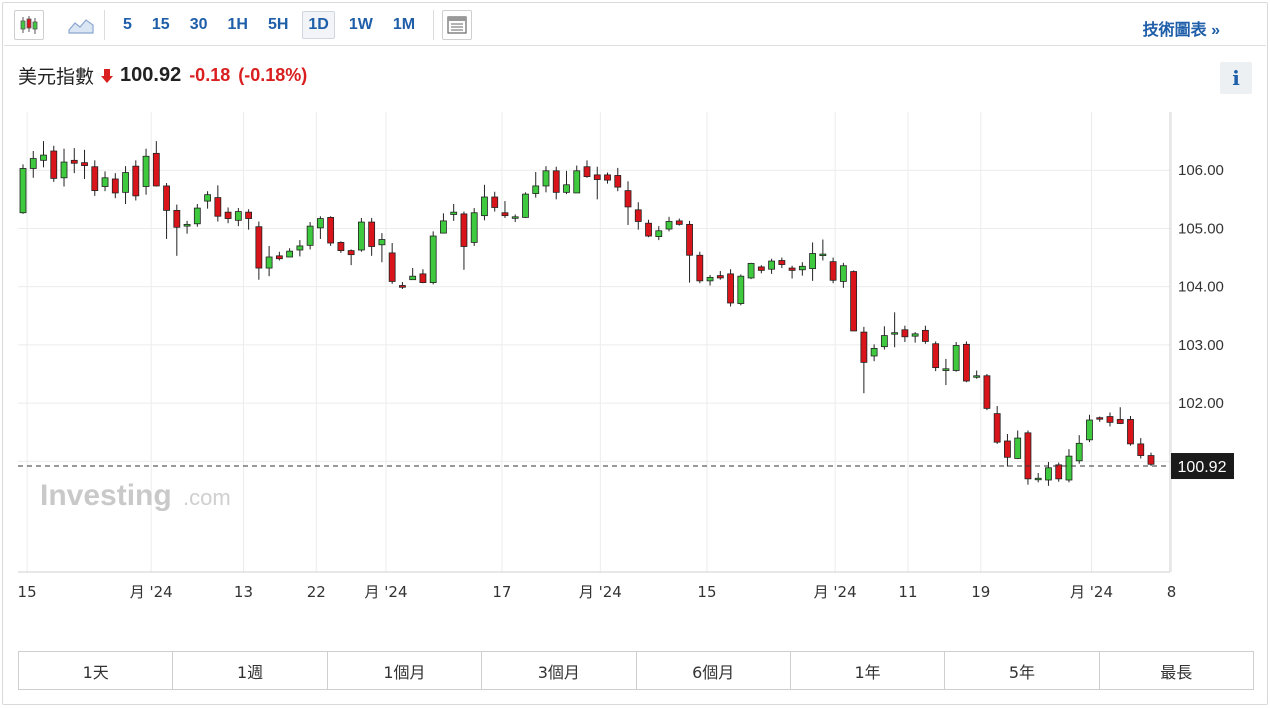 This screenshot has height=708, width=1270. Describe the element at coordinates (96, 670) in the screenshot. I see `range-button-0: 1天` at that location.